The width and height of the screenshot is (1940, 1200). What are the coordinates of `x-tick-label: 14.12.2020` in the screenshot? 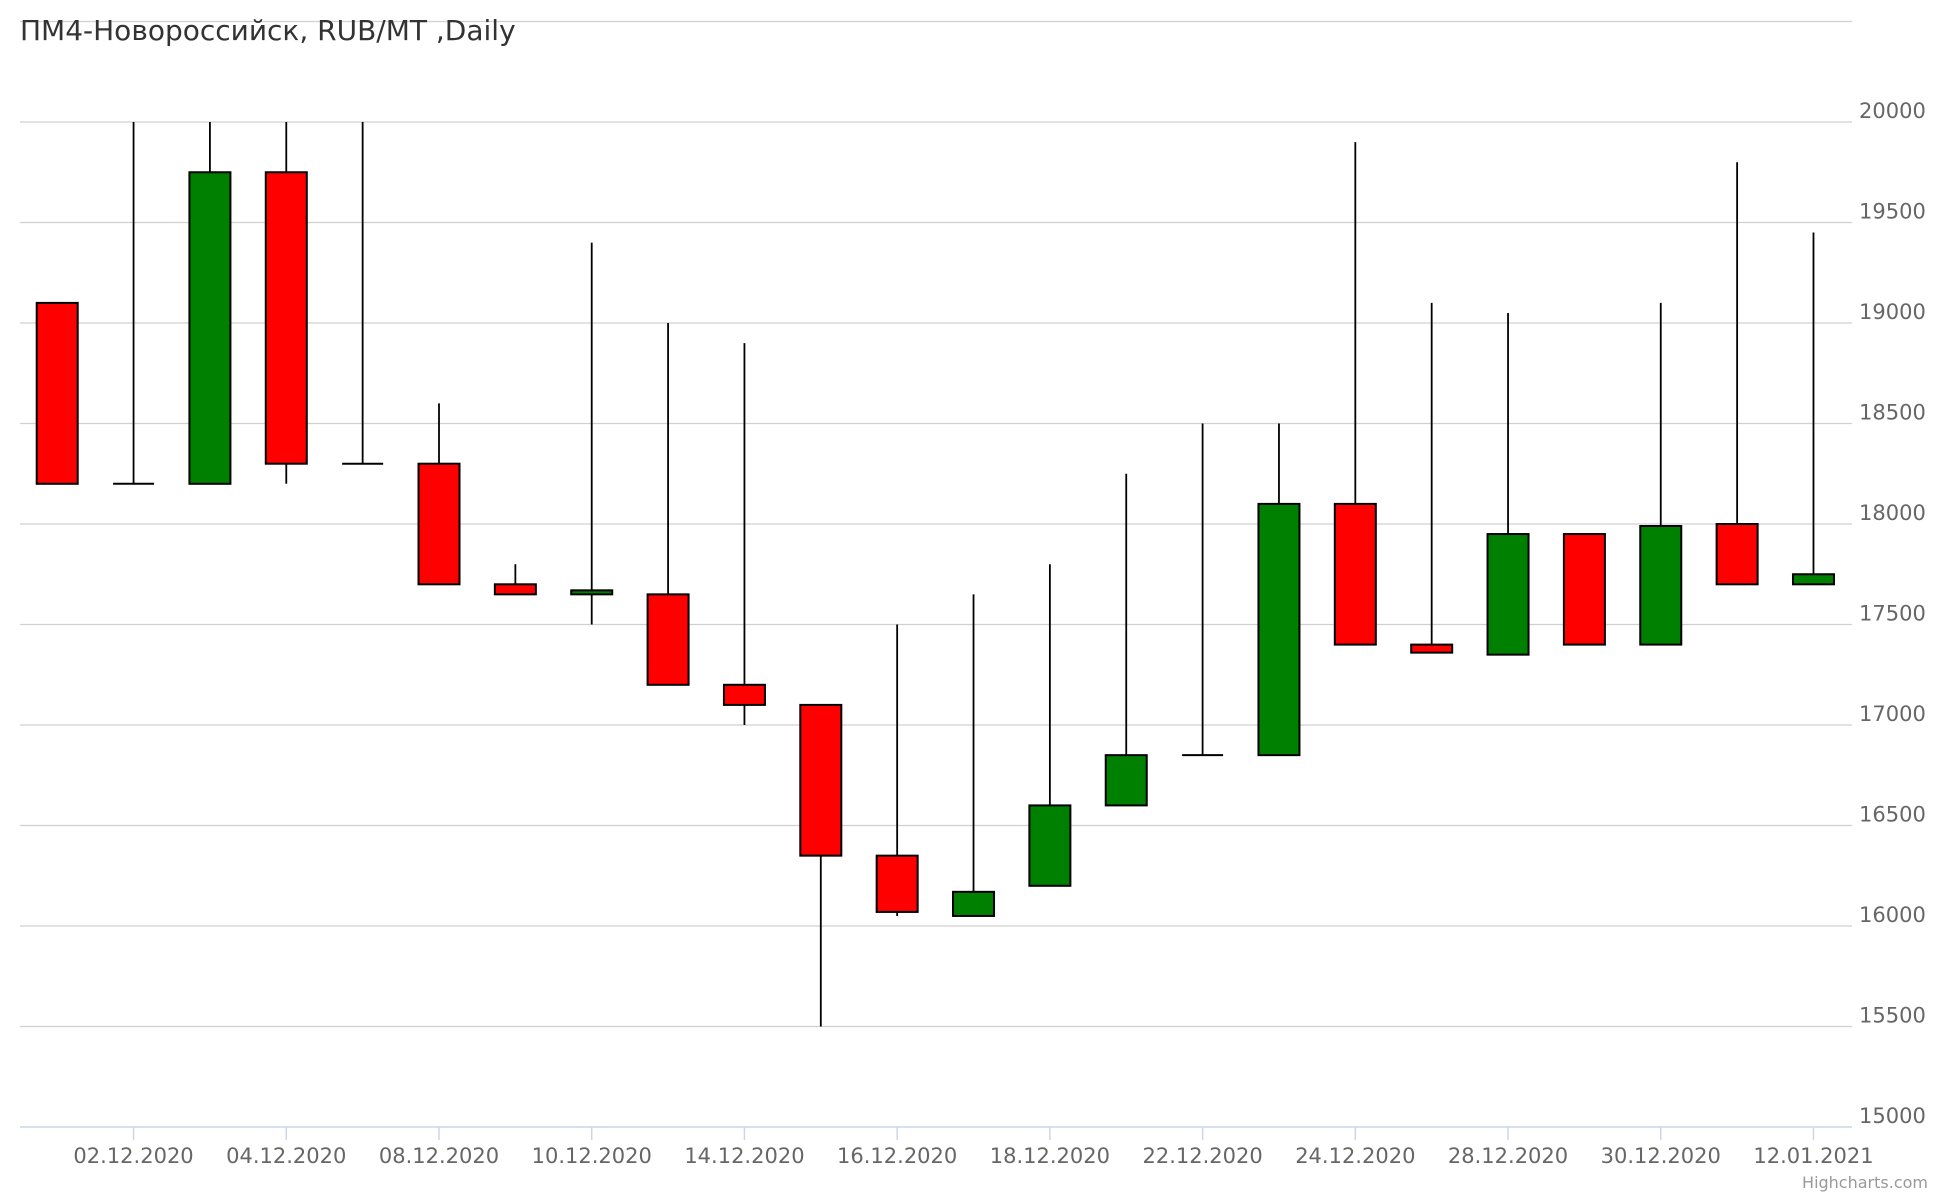 It's located at (744, 1156).